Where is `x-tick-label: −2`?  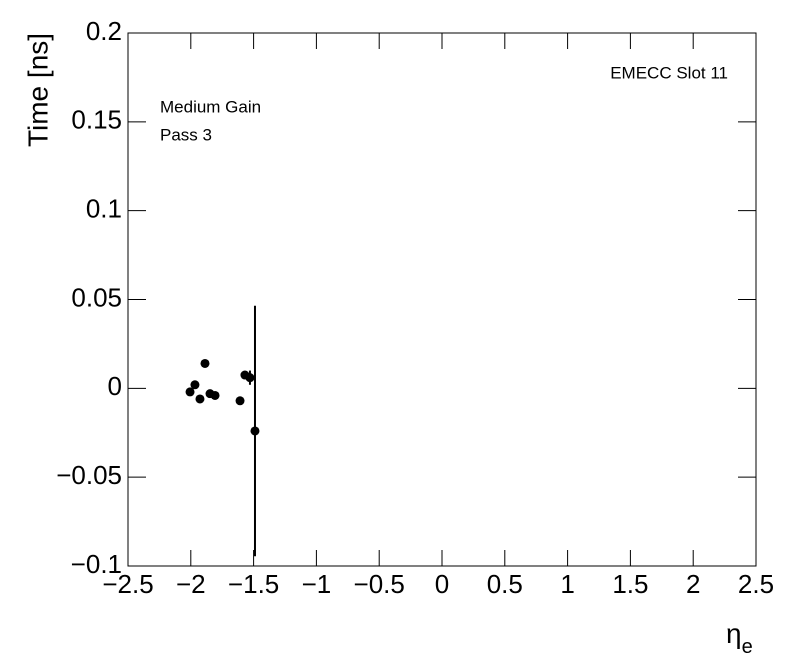
x-tick-label: −2 is located at coordinates (191, 584).